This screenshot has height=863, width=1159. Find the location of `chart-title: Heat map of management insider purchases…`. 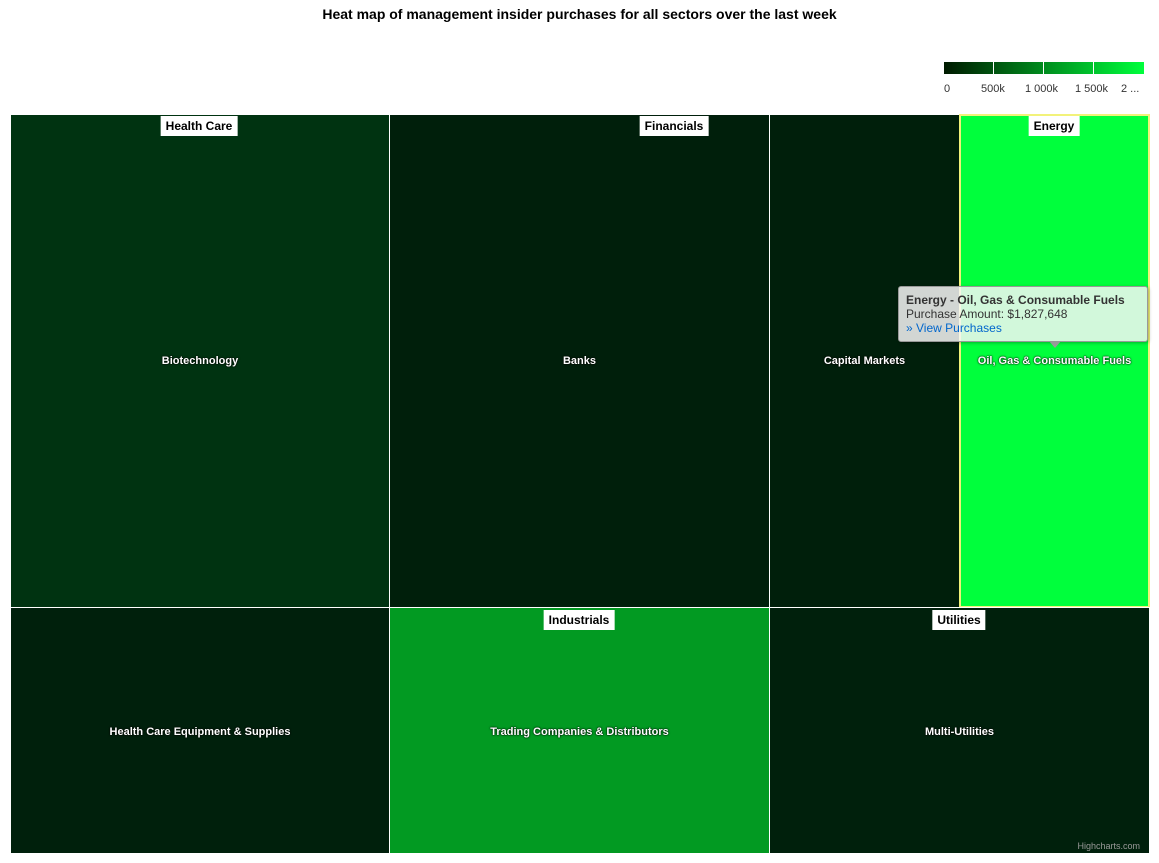

chart-title: Heat map of management insider purchases… is located at coordinates (579, 14).